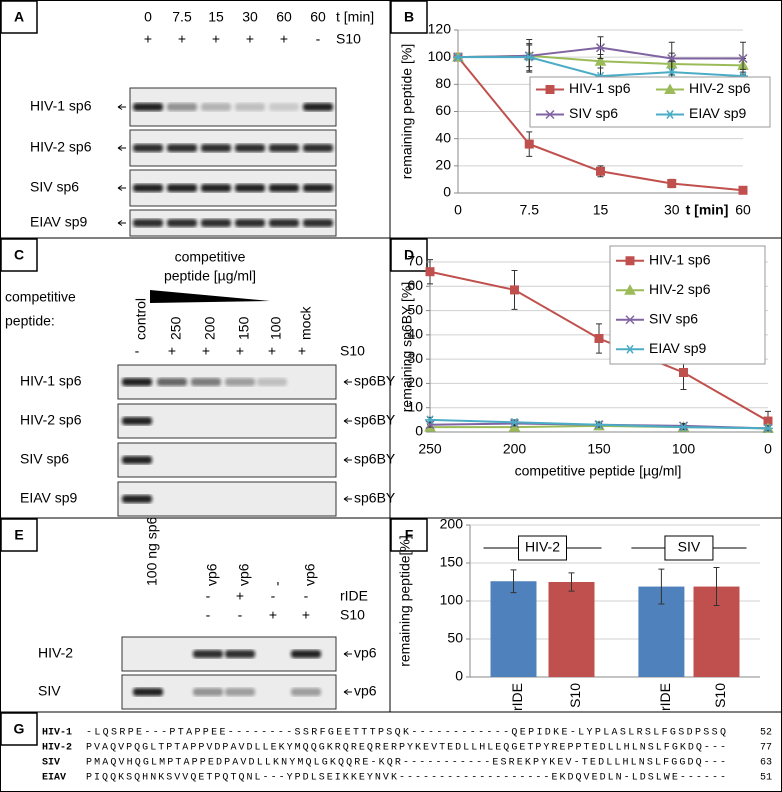 The width and height of the screenshot is (782, 792). I want to click on sequence-name: HIV-1, so click(57, 733).